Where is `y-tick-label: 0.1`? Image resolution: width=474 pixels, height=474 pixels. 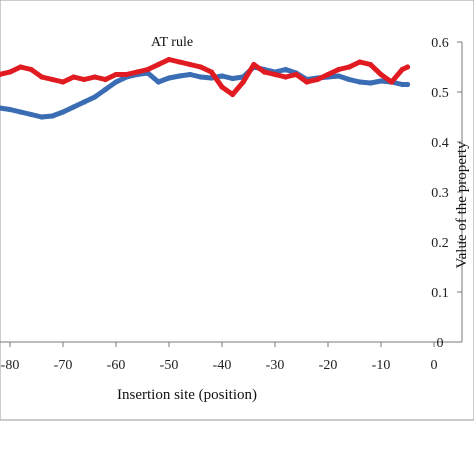 y-tick-label: 0.1 is located at coordinates (440, 293).